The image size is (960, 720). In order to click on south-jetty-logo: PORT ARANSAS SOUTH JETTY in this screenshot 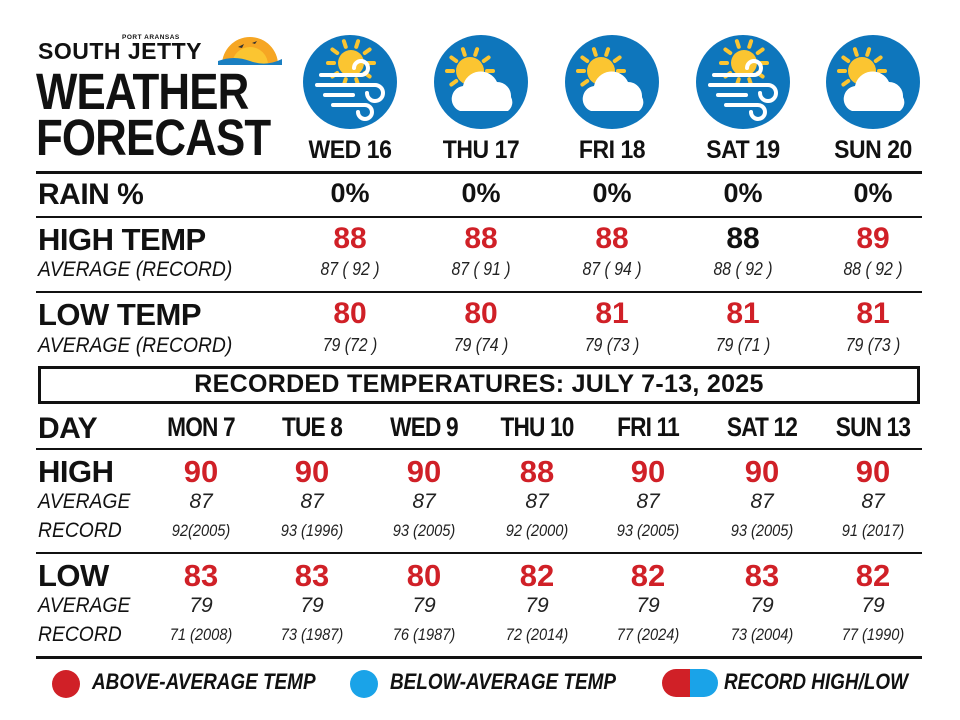, I will do `click(160, 49)`.